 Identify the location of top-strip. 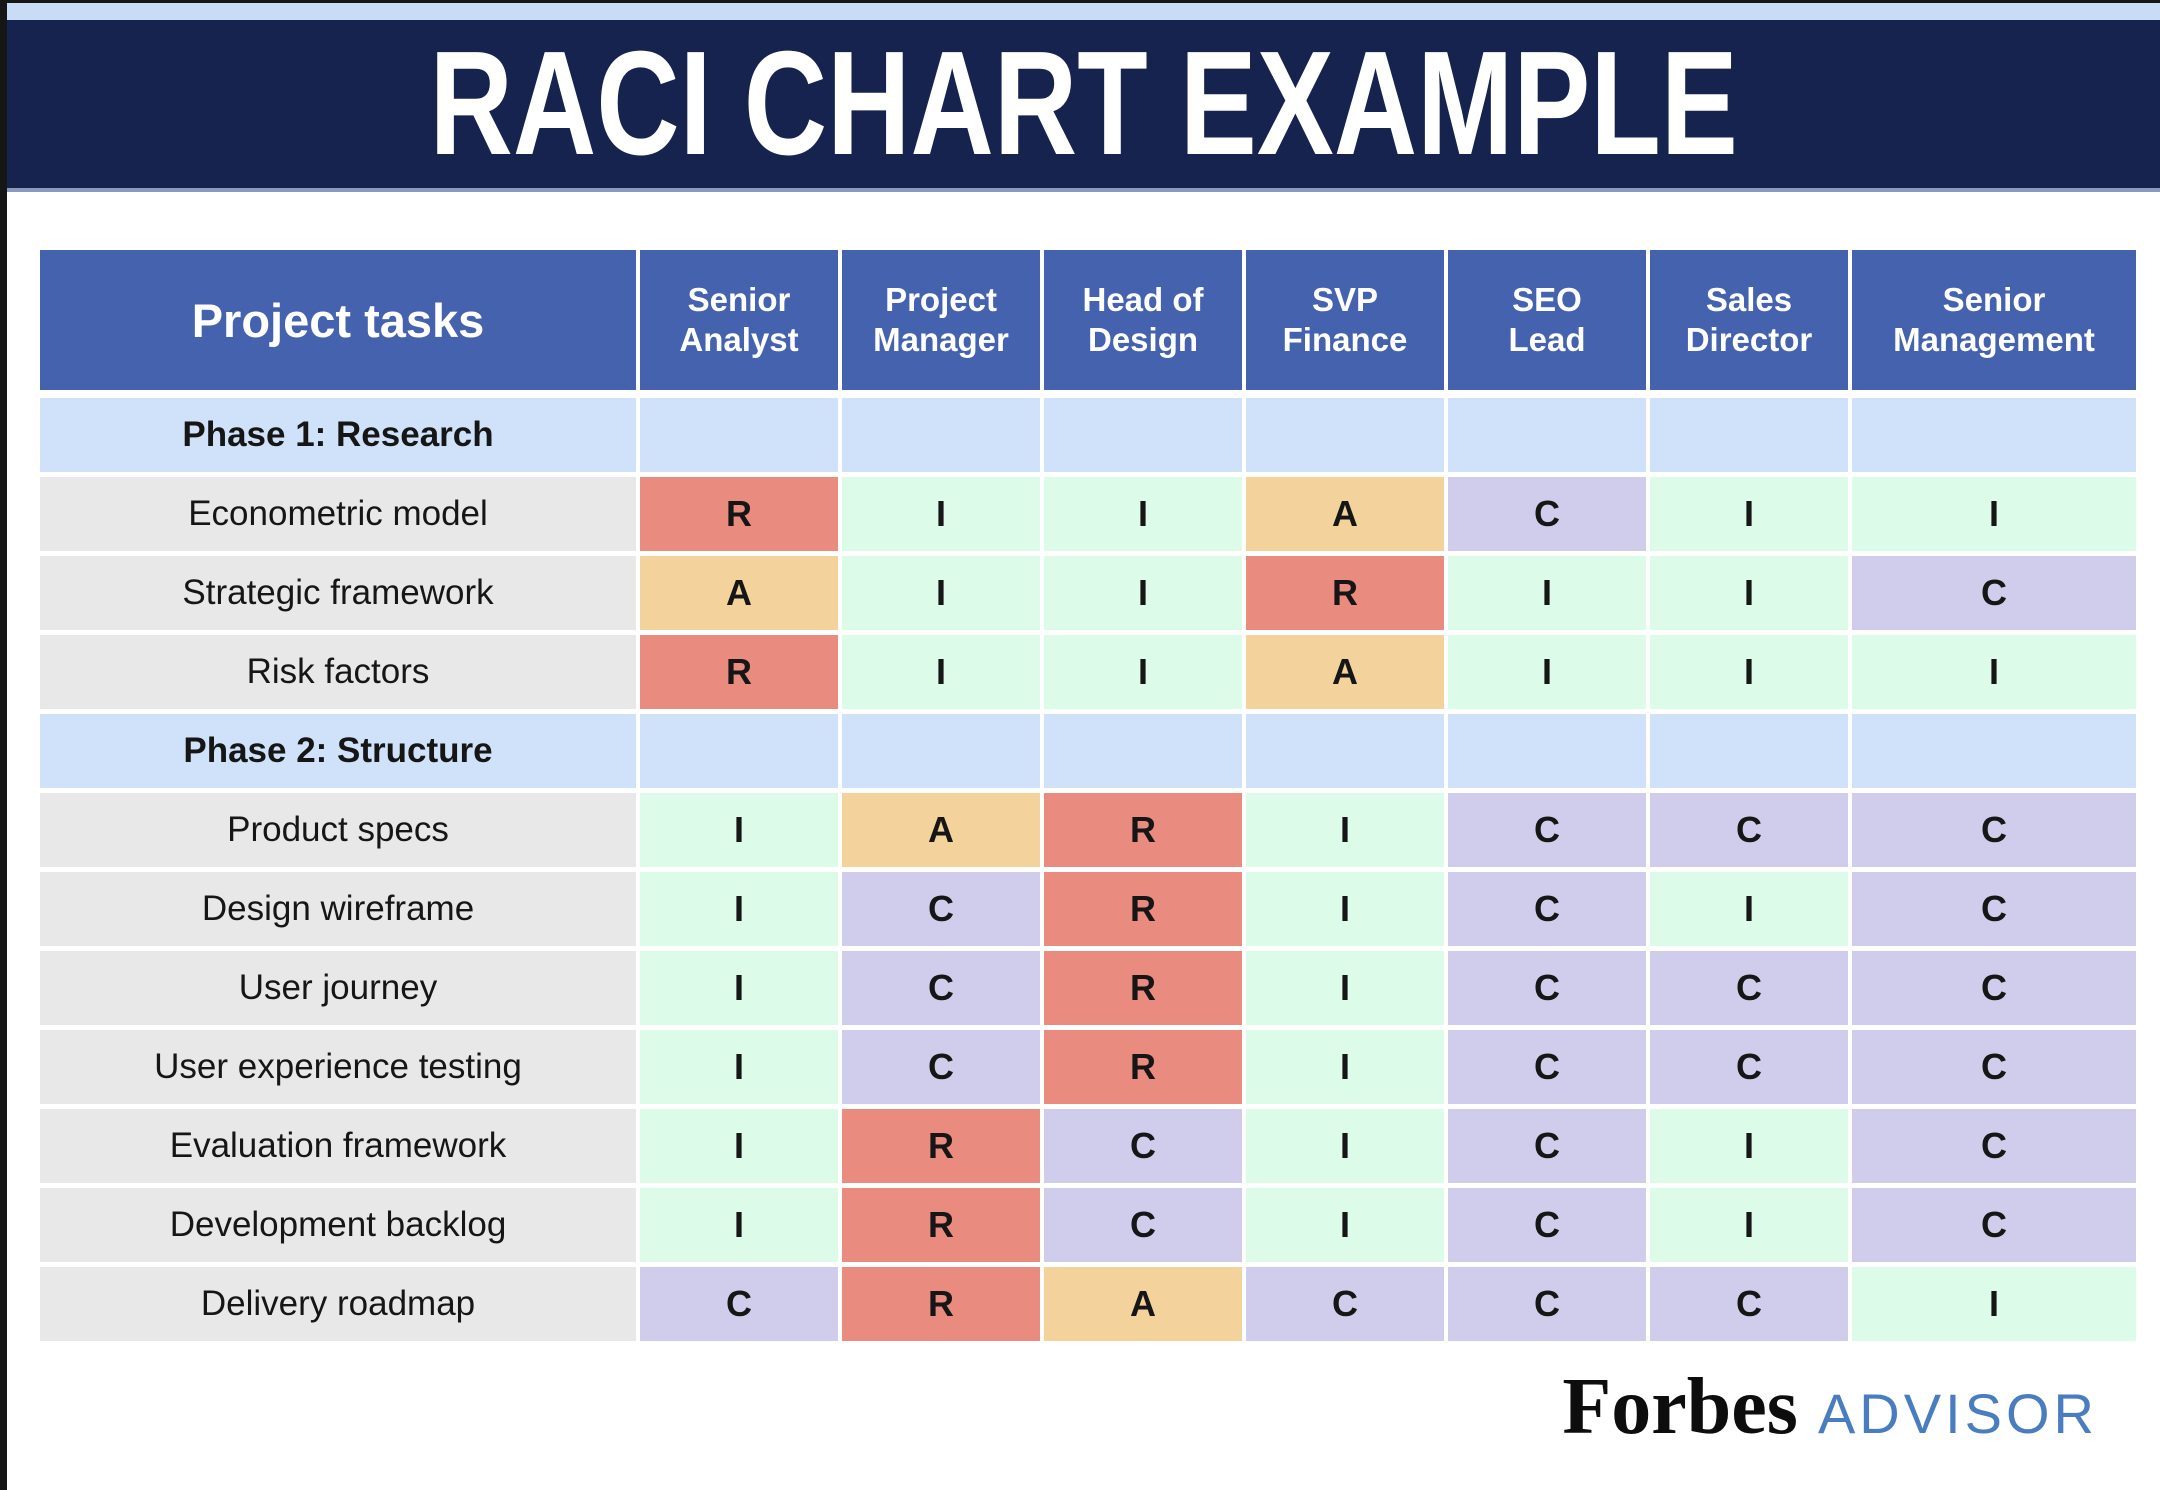
(1083, 11).